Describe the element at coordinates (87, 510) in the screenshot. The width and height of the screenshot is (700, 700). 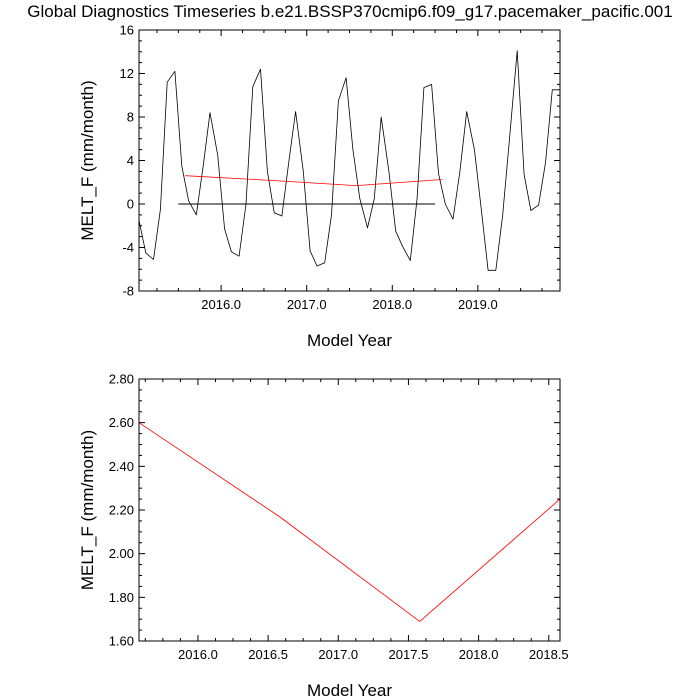
I see `panel2-y-axis-title: MELT_F (mm/month)` at that location.